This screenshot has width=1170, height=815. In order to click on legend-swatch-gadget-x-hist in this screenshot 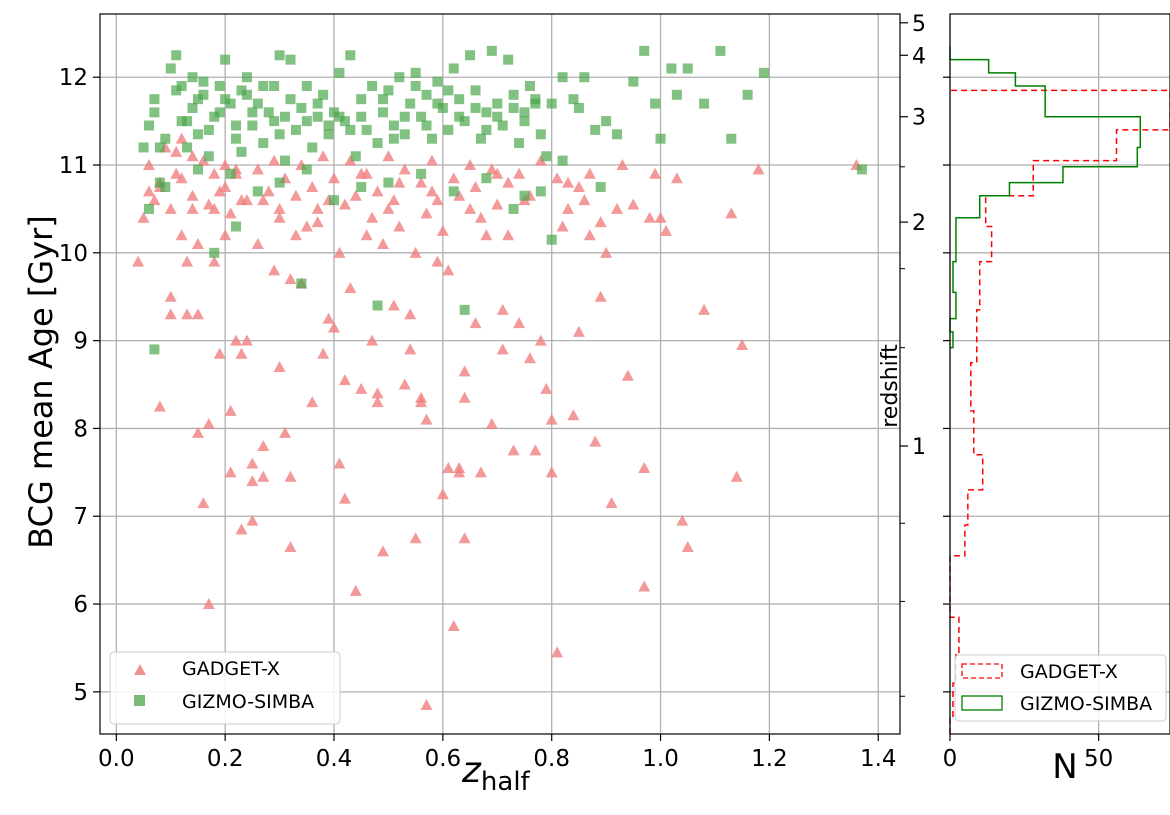, I will do `click(982, 671)`.